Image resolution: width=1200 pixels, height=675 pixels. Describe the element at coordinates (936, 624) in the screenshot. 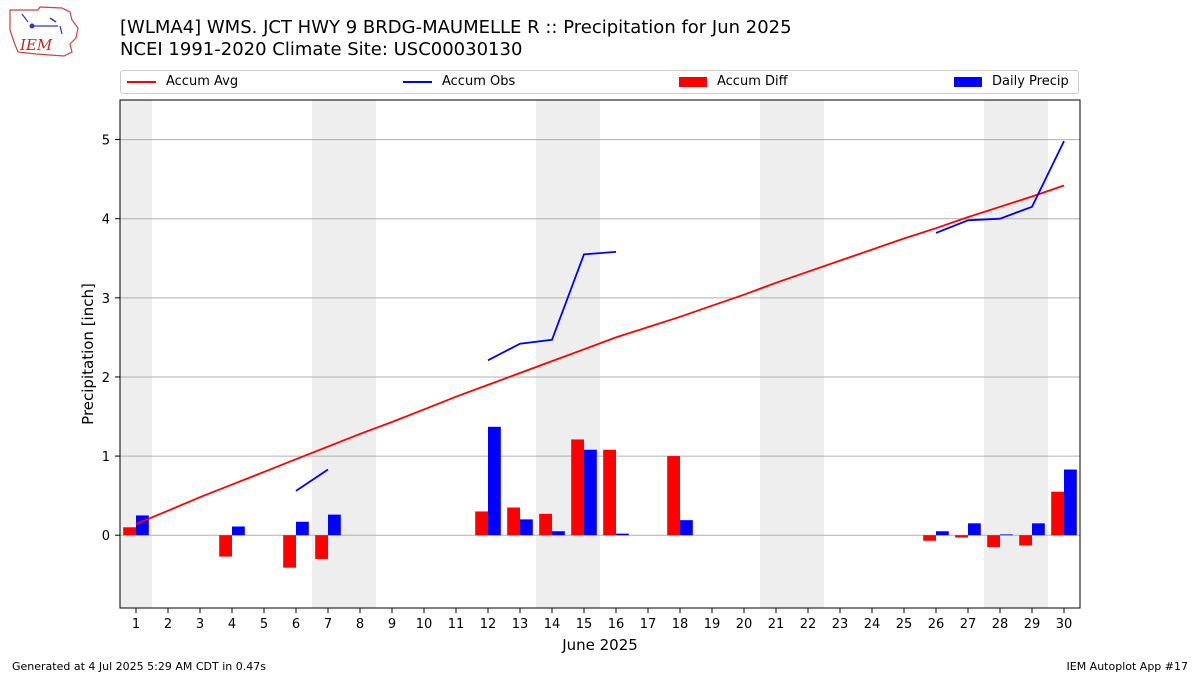

I see `x-tick-label: 26` at that location.